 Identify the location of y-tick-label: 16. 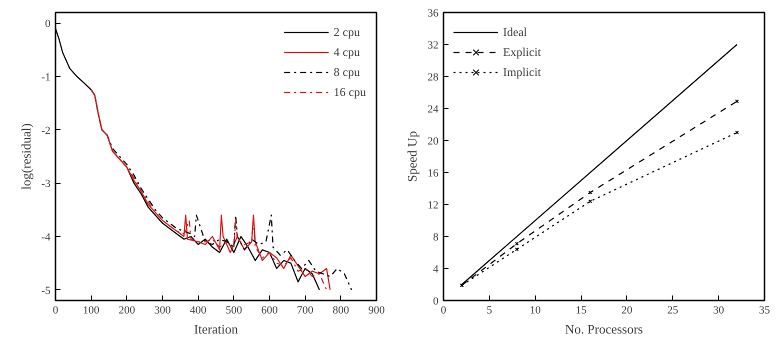
(433, 174).